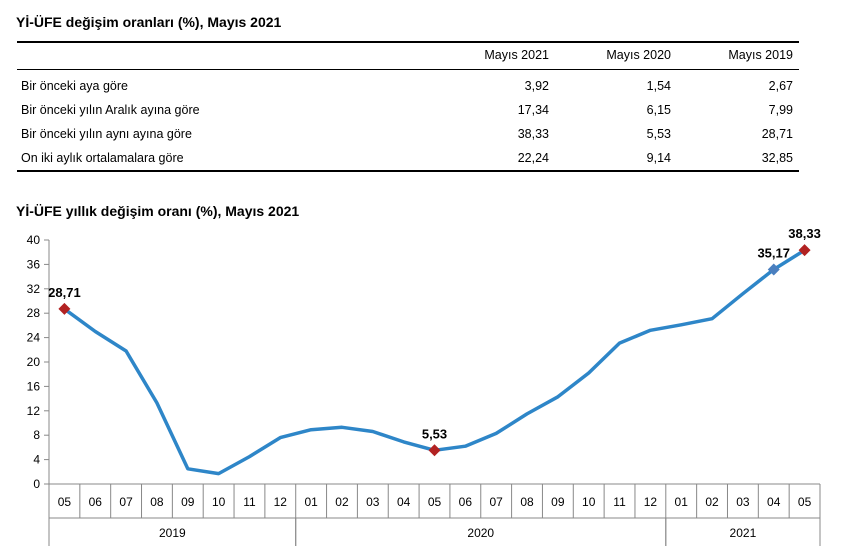 The height and width of the screenshot is (559, 850). What do you see at coordinates (36, 435) in the screenshot?
I see `y-tick-label: 8` at bounding box center [36, 435].